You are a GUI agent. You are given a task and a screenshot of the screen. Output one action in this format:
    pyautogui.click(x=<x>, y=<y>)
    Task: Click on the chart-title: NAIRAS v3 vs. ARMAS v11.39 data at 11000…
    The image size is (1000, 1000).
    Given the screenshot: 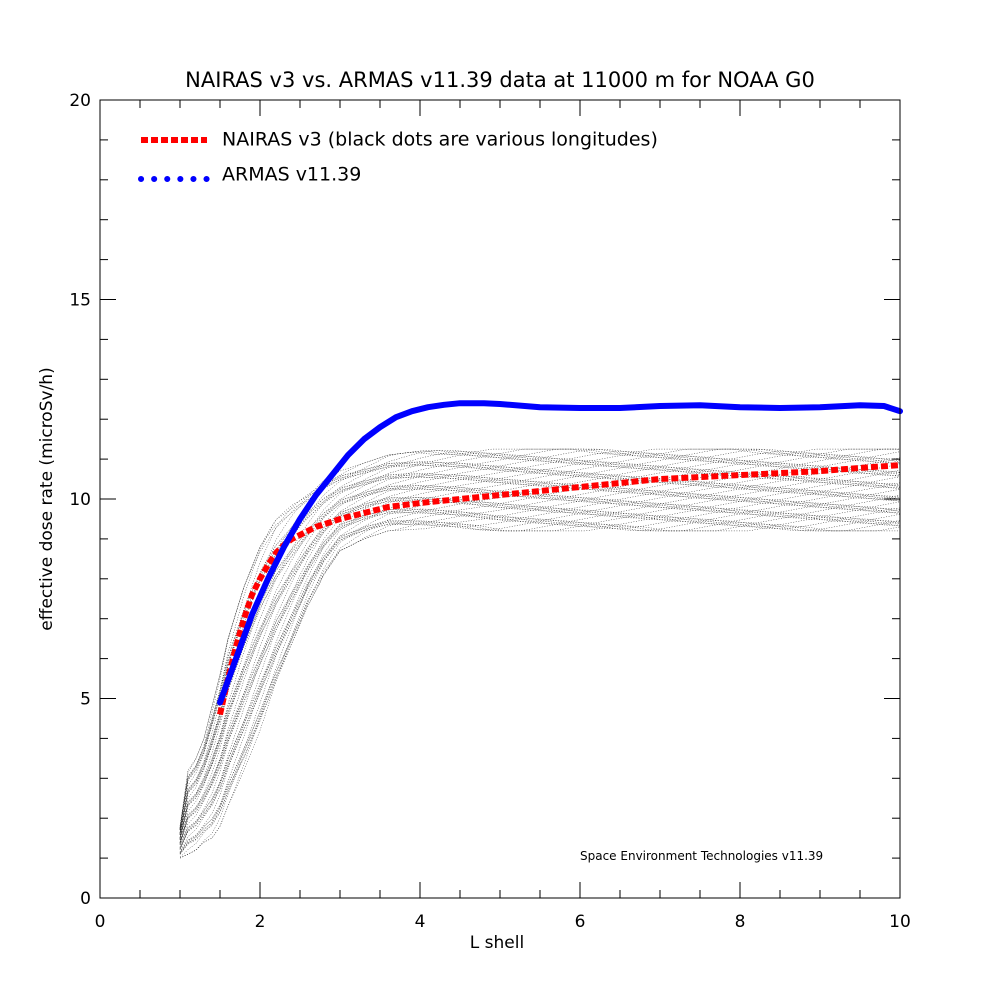 What is the action you would take?
    pyautogui.click(x=500, y=80)
    